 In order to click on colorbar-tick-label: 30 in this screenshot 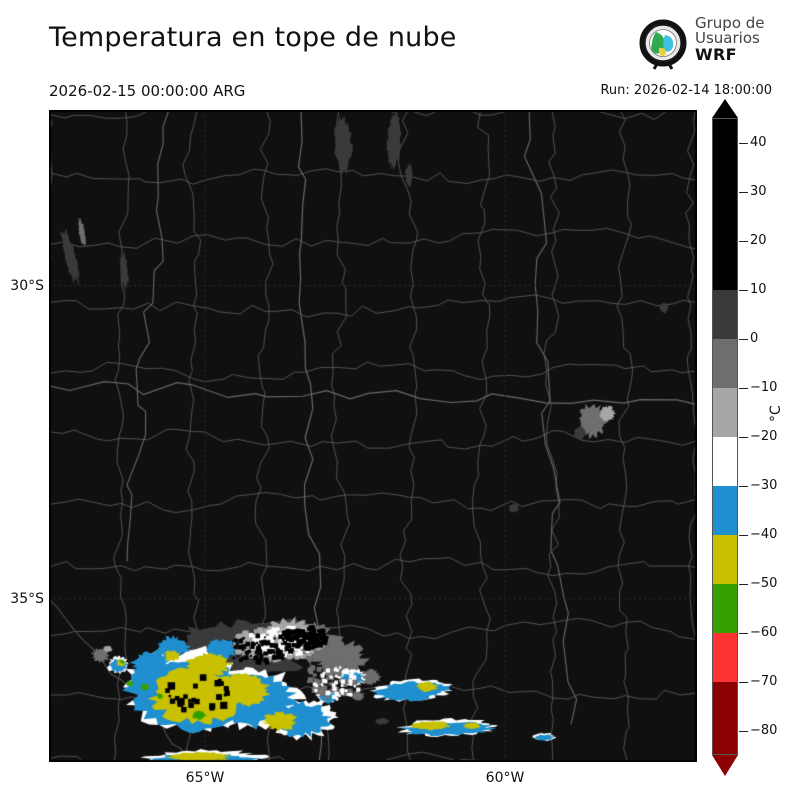, I will do `click(758, 191)`.